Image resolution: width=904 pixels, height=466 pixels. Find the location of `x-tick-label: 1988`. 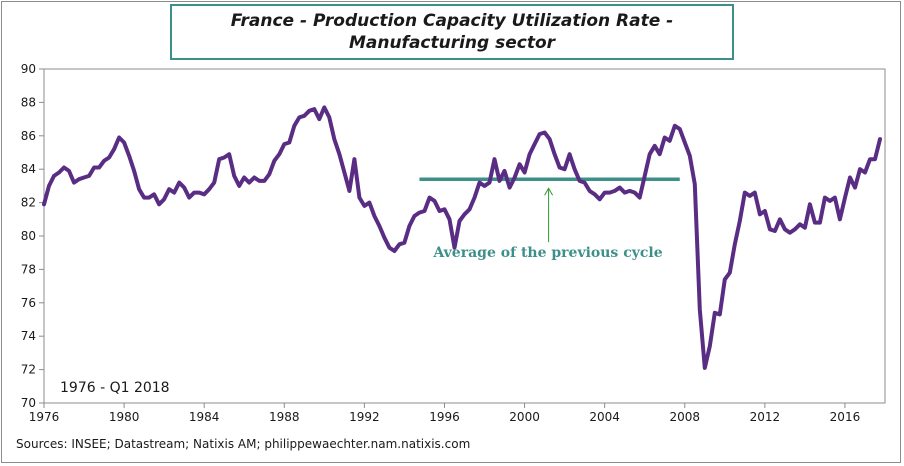

x-tick-label: 1988 is located at coordinates (284, 417).